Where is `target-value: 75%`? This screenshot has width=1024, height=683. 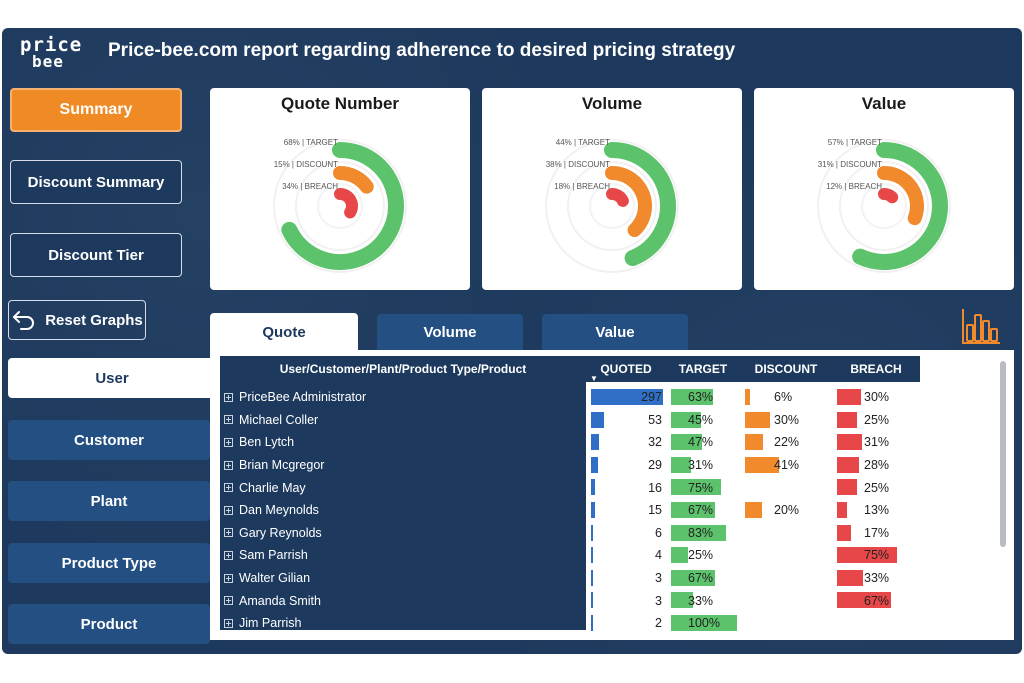 target-value: 75% is located at coordinates (701, 487).